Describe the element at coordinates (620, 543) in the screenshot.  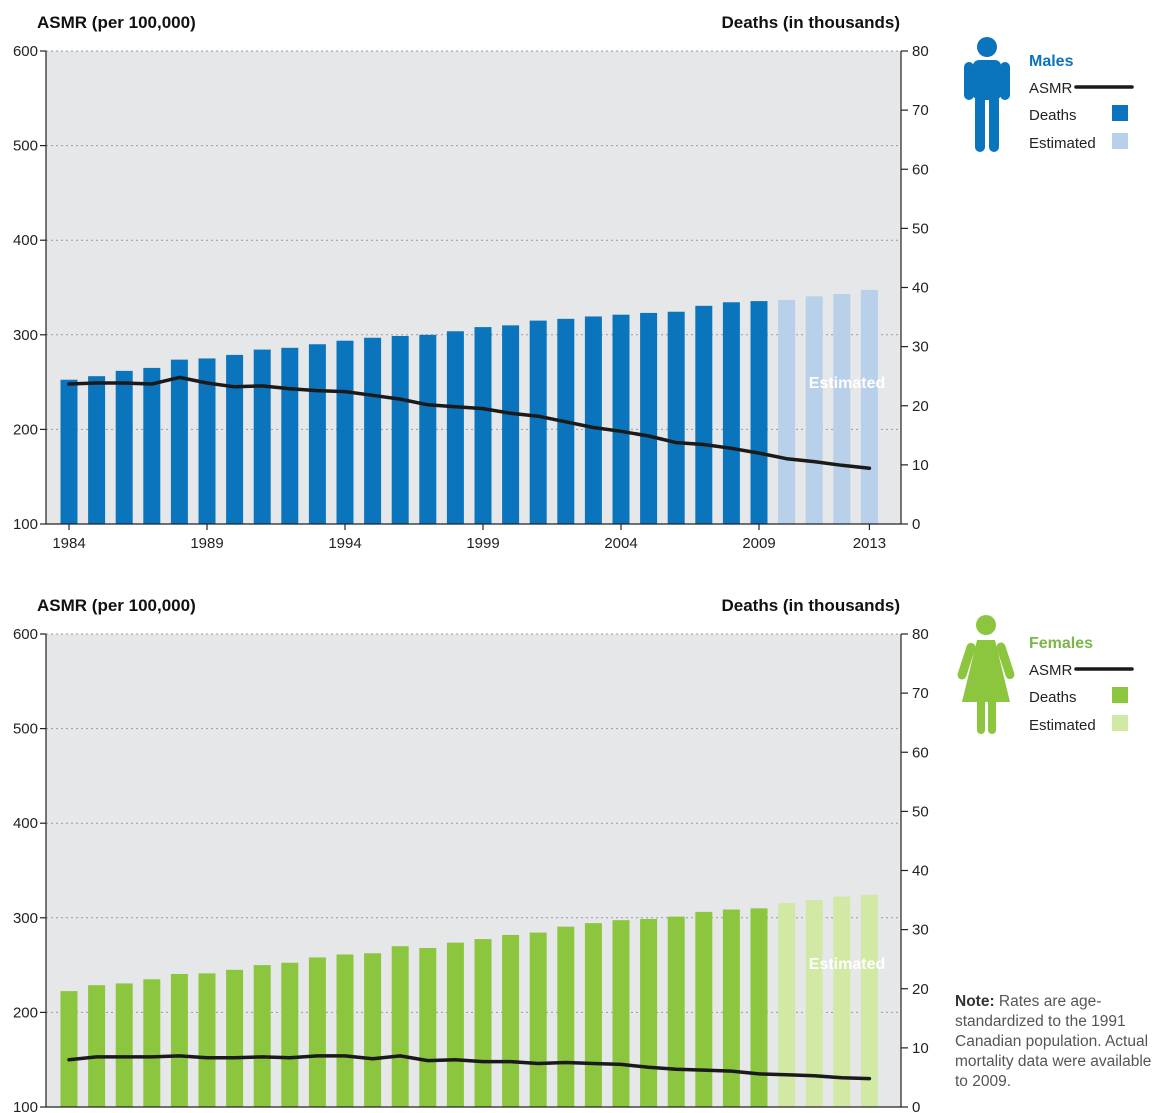
I see `males-x-tick-label: 2004` at that location.